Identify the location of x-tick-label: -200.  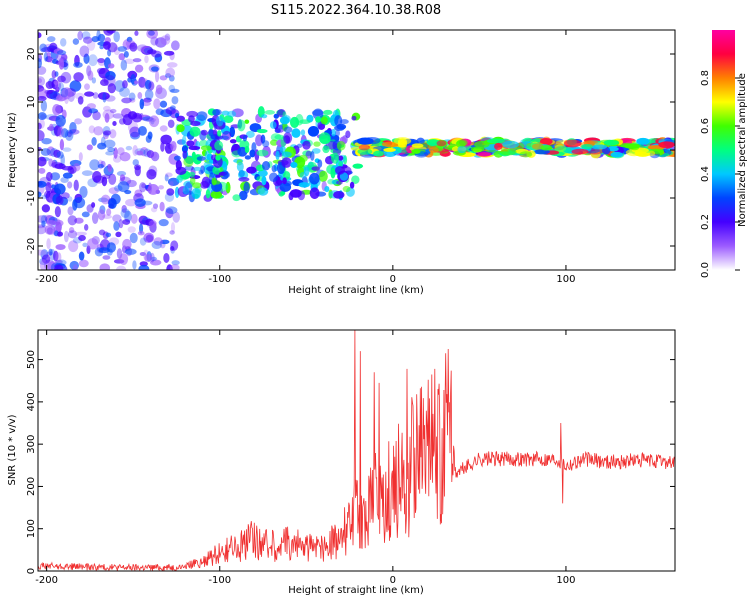
(46, 580).